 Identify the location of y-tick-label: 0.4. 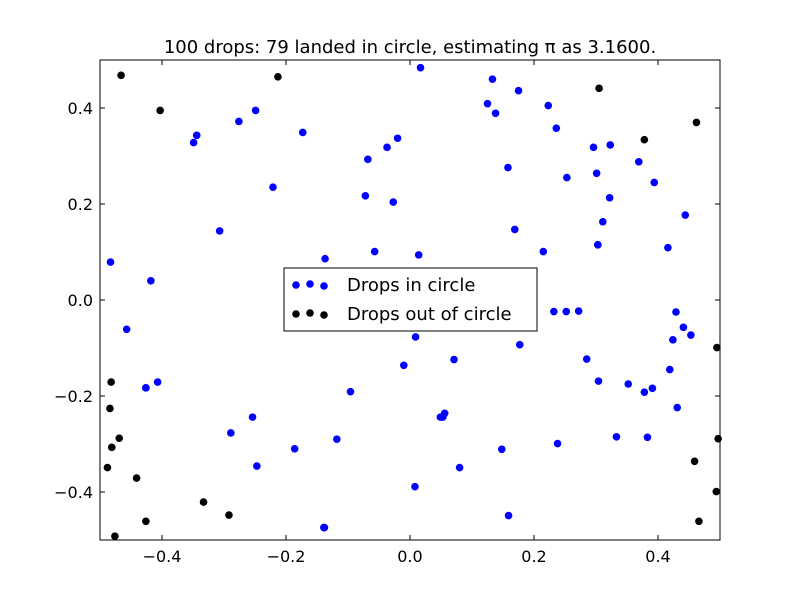
(80, 108).